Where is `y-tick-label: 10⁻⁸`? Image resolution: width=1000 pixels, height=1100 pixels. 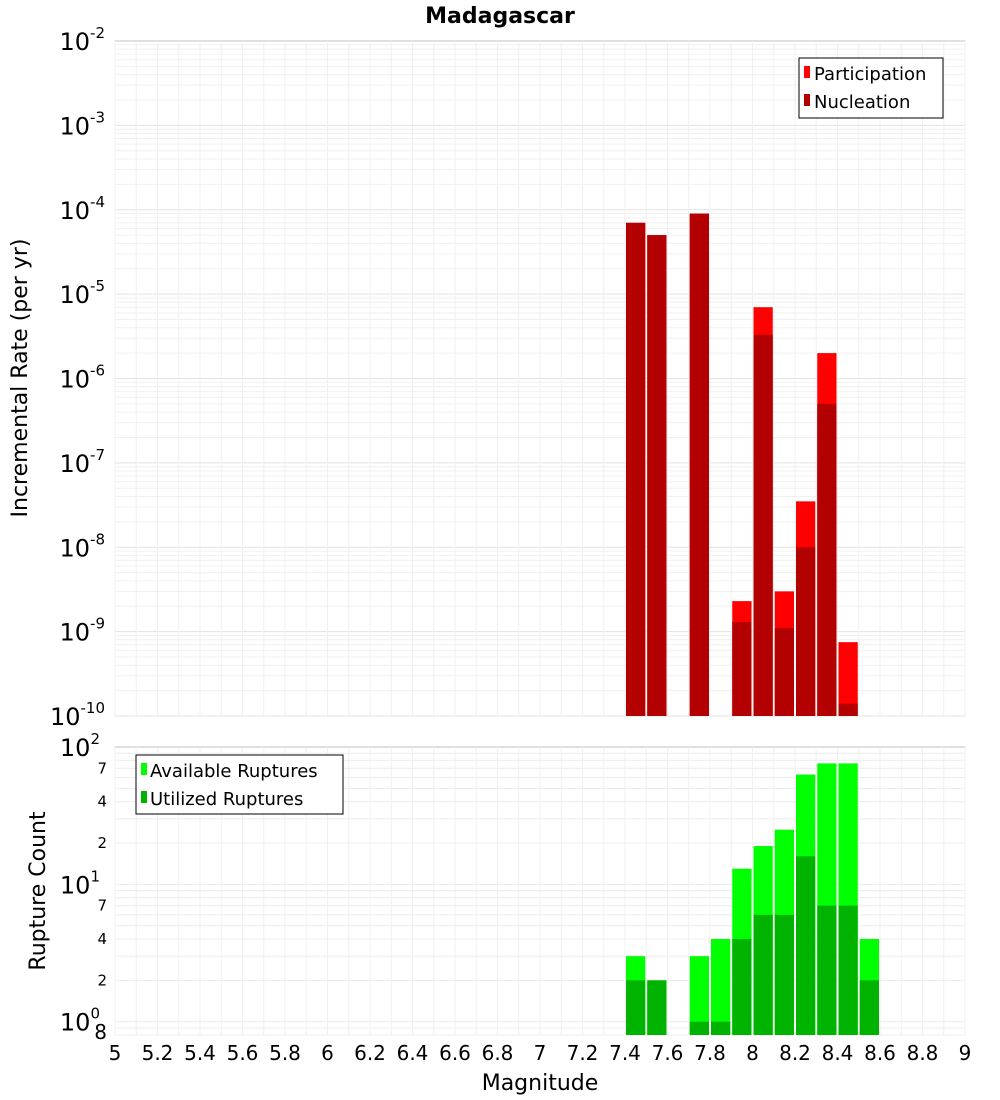 y-tick-label: 10⁻⁸ is located at coordinates (82, 546).